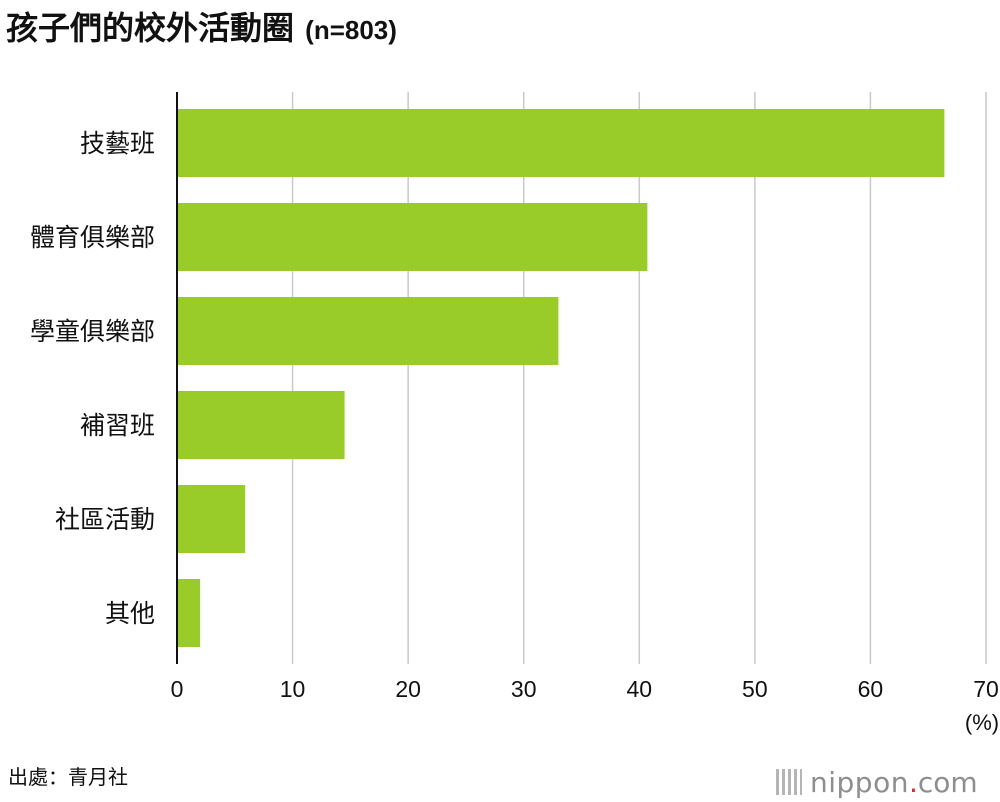 The image size is (1000, 802). What do you see at coordinates (105, 519) in the screenshot?
I see `category-label: 社區活動` at bounding box center [105, 519].